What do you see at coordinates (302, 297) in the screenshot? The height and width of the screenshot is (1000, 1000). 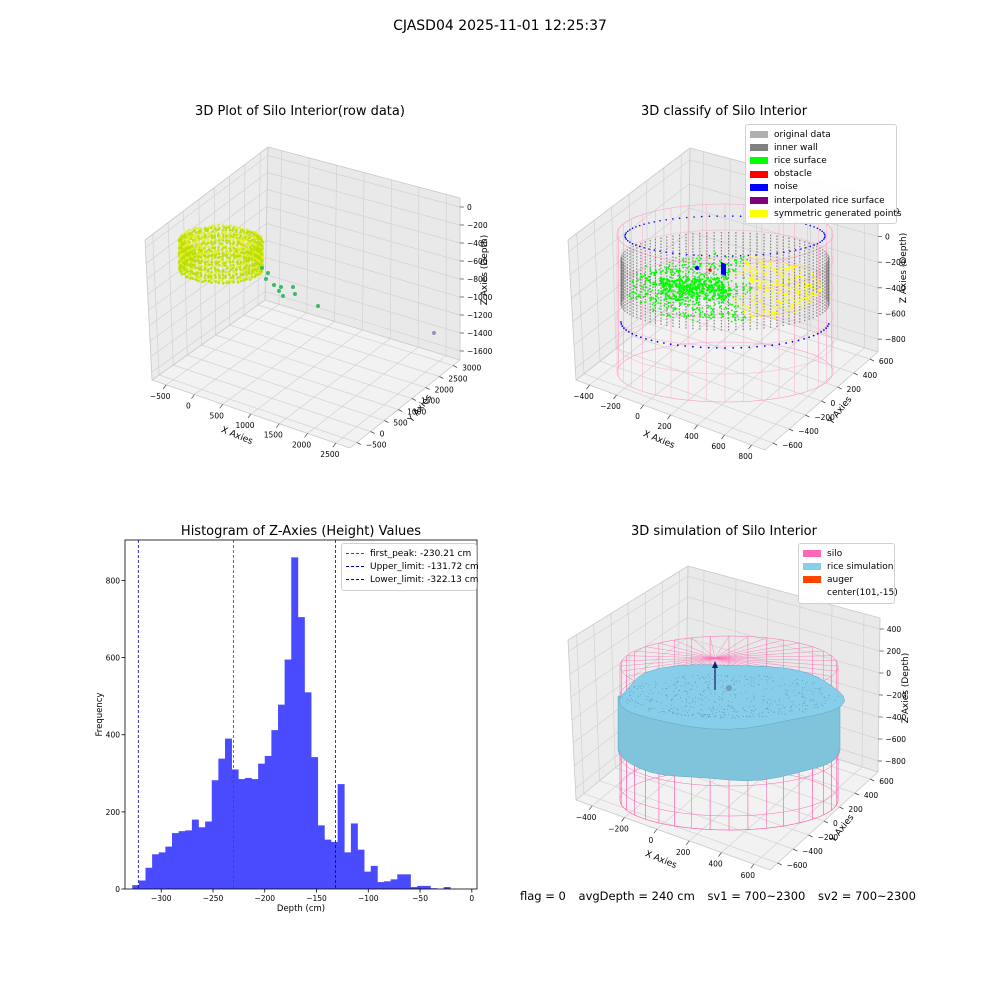 I see `raw-axes-box` at bounding box center [302, 297].